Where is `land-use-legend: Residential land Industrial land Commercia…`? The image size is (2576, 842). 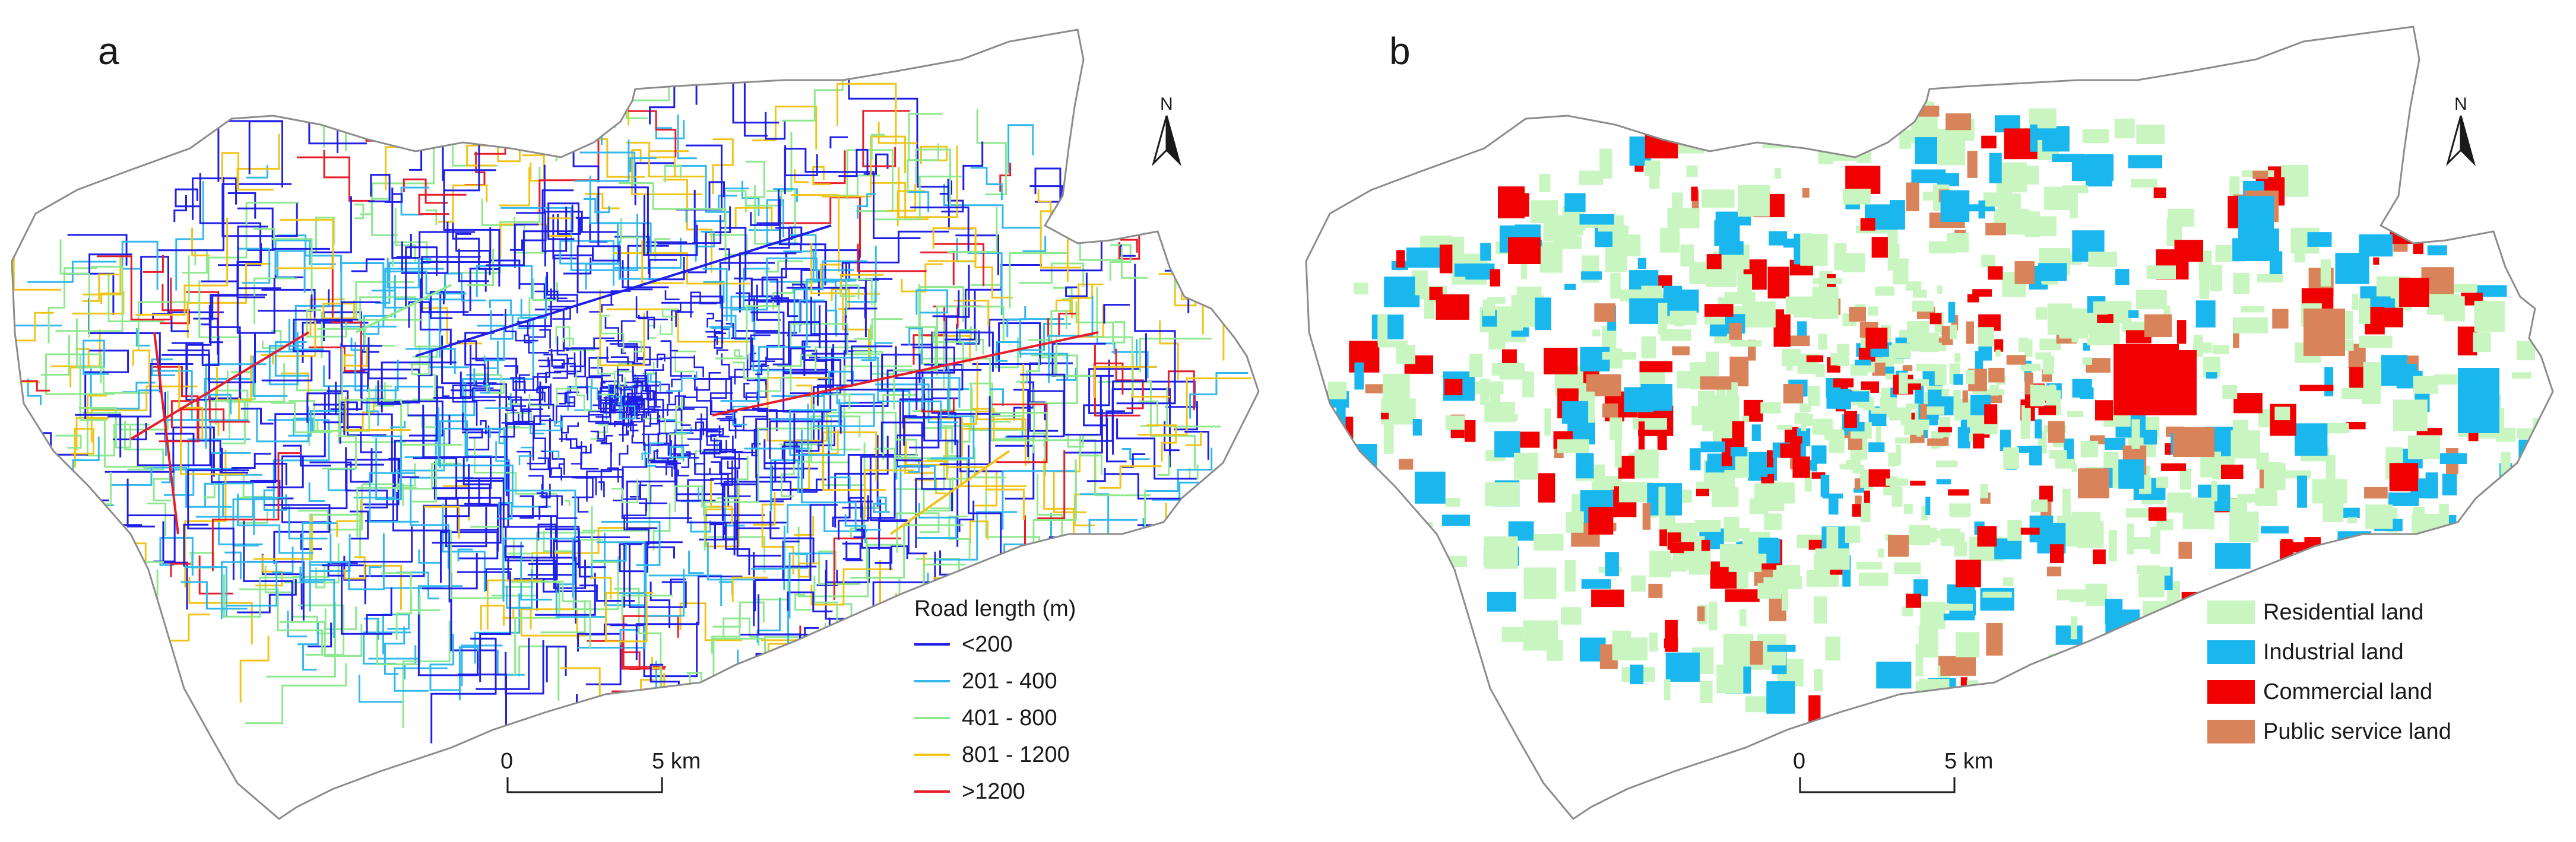
land-use-legend: Residential land Industrial land Commercia… is located at coordinates (2329, 672).